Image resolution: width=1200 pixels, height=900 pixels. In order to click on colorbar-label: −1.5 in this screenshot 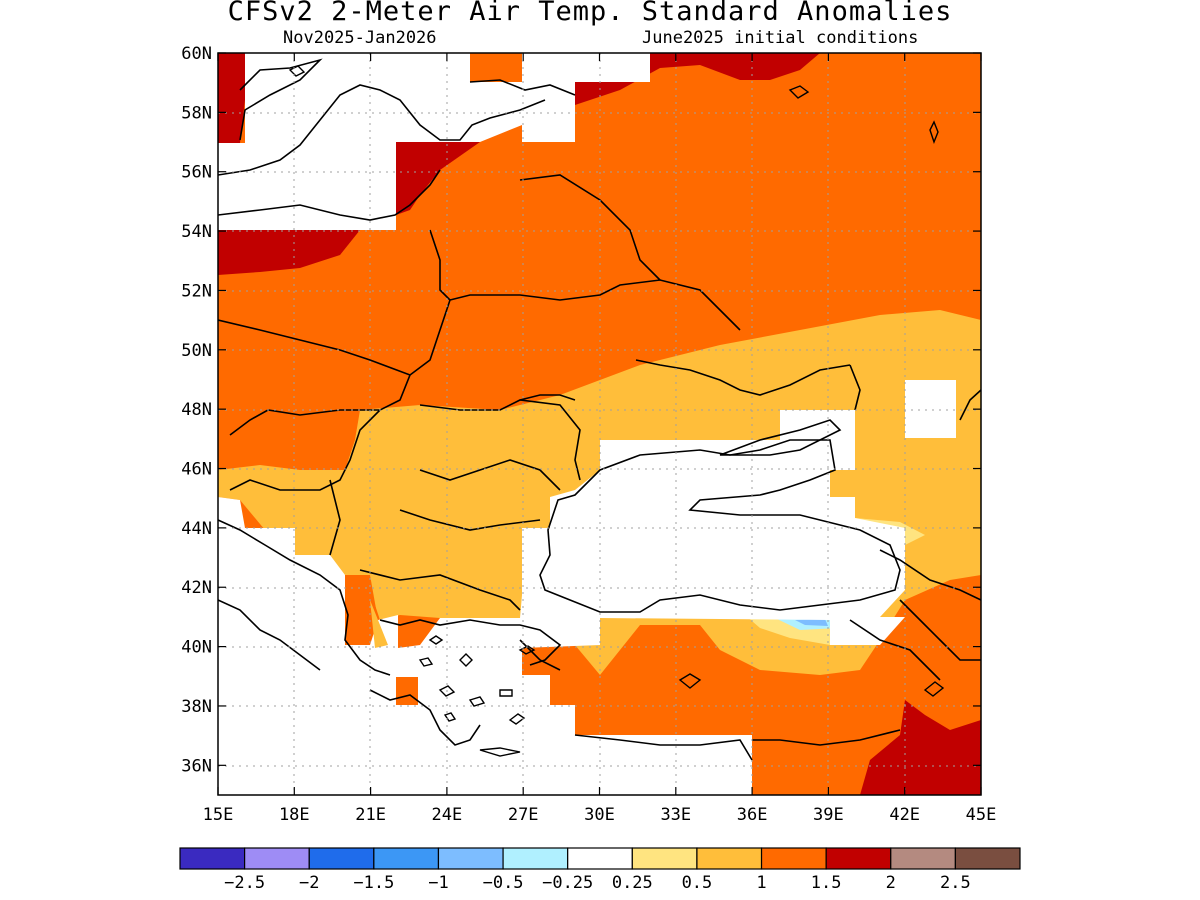, I will do `click(373, 883)`.